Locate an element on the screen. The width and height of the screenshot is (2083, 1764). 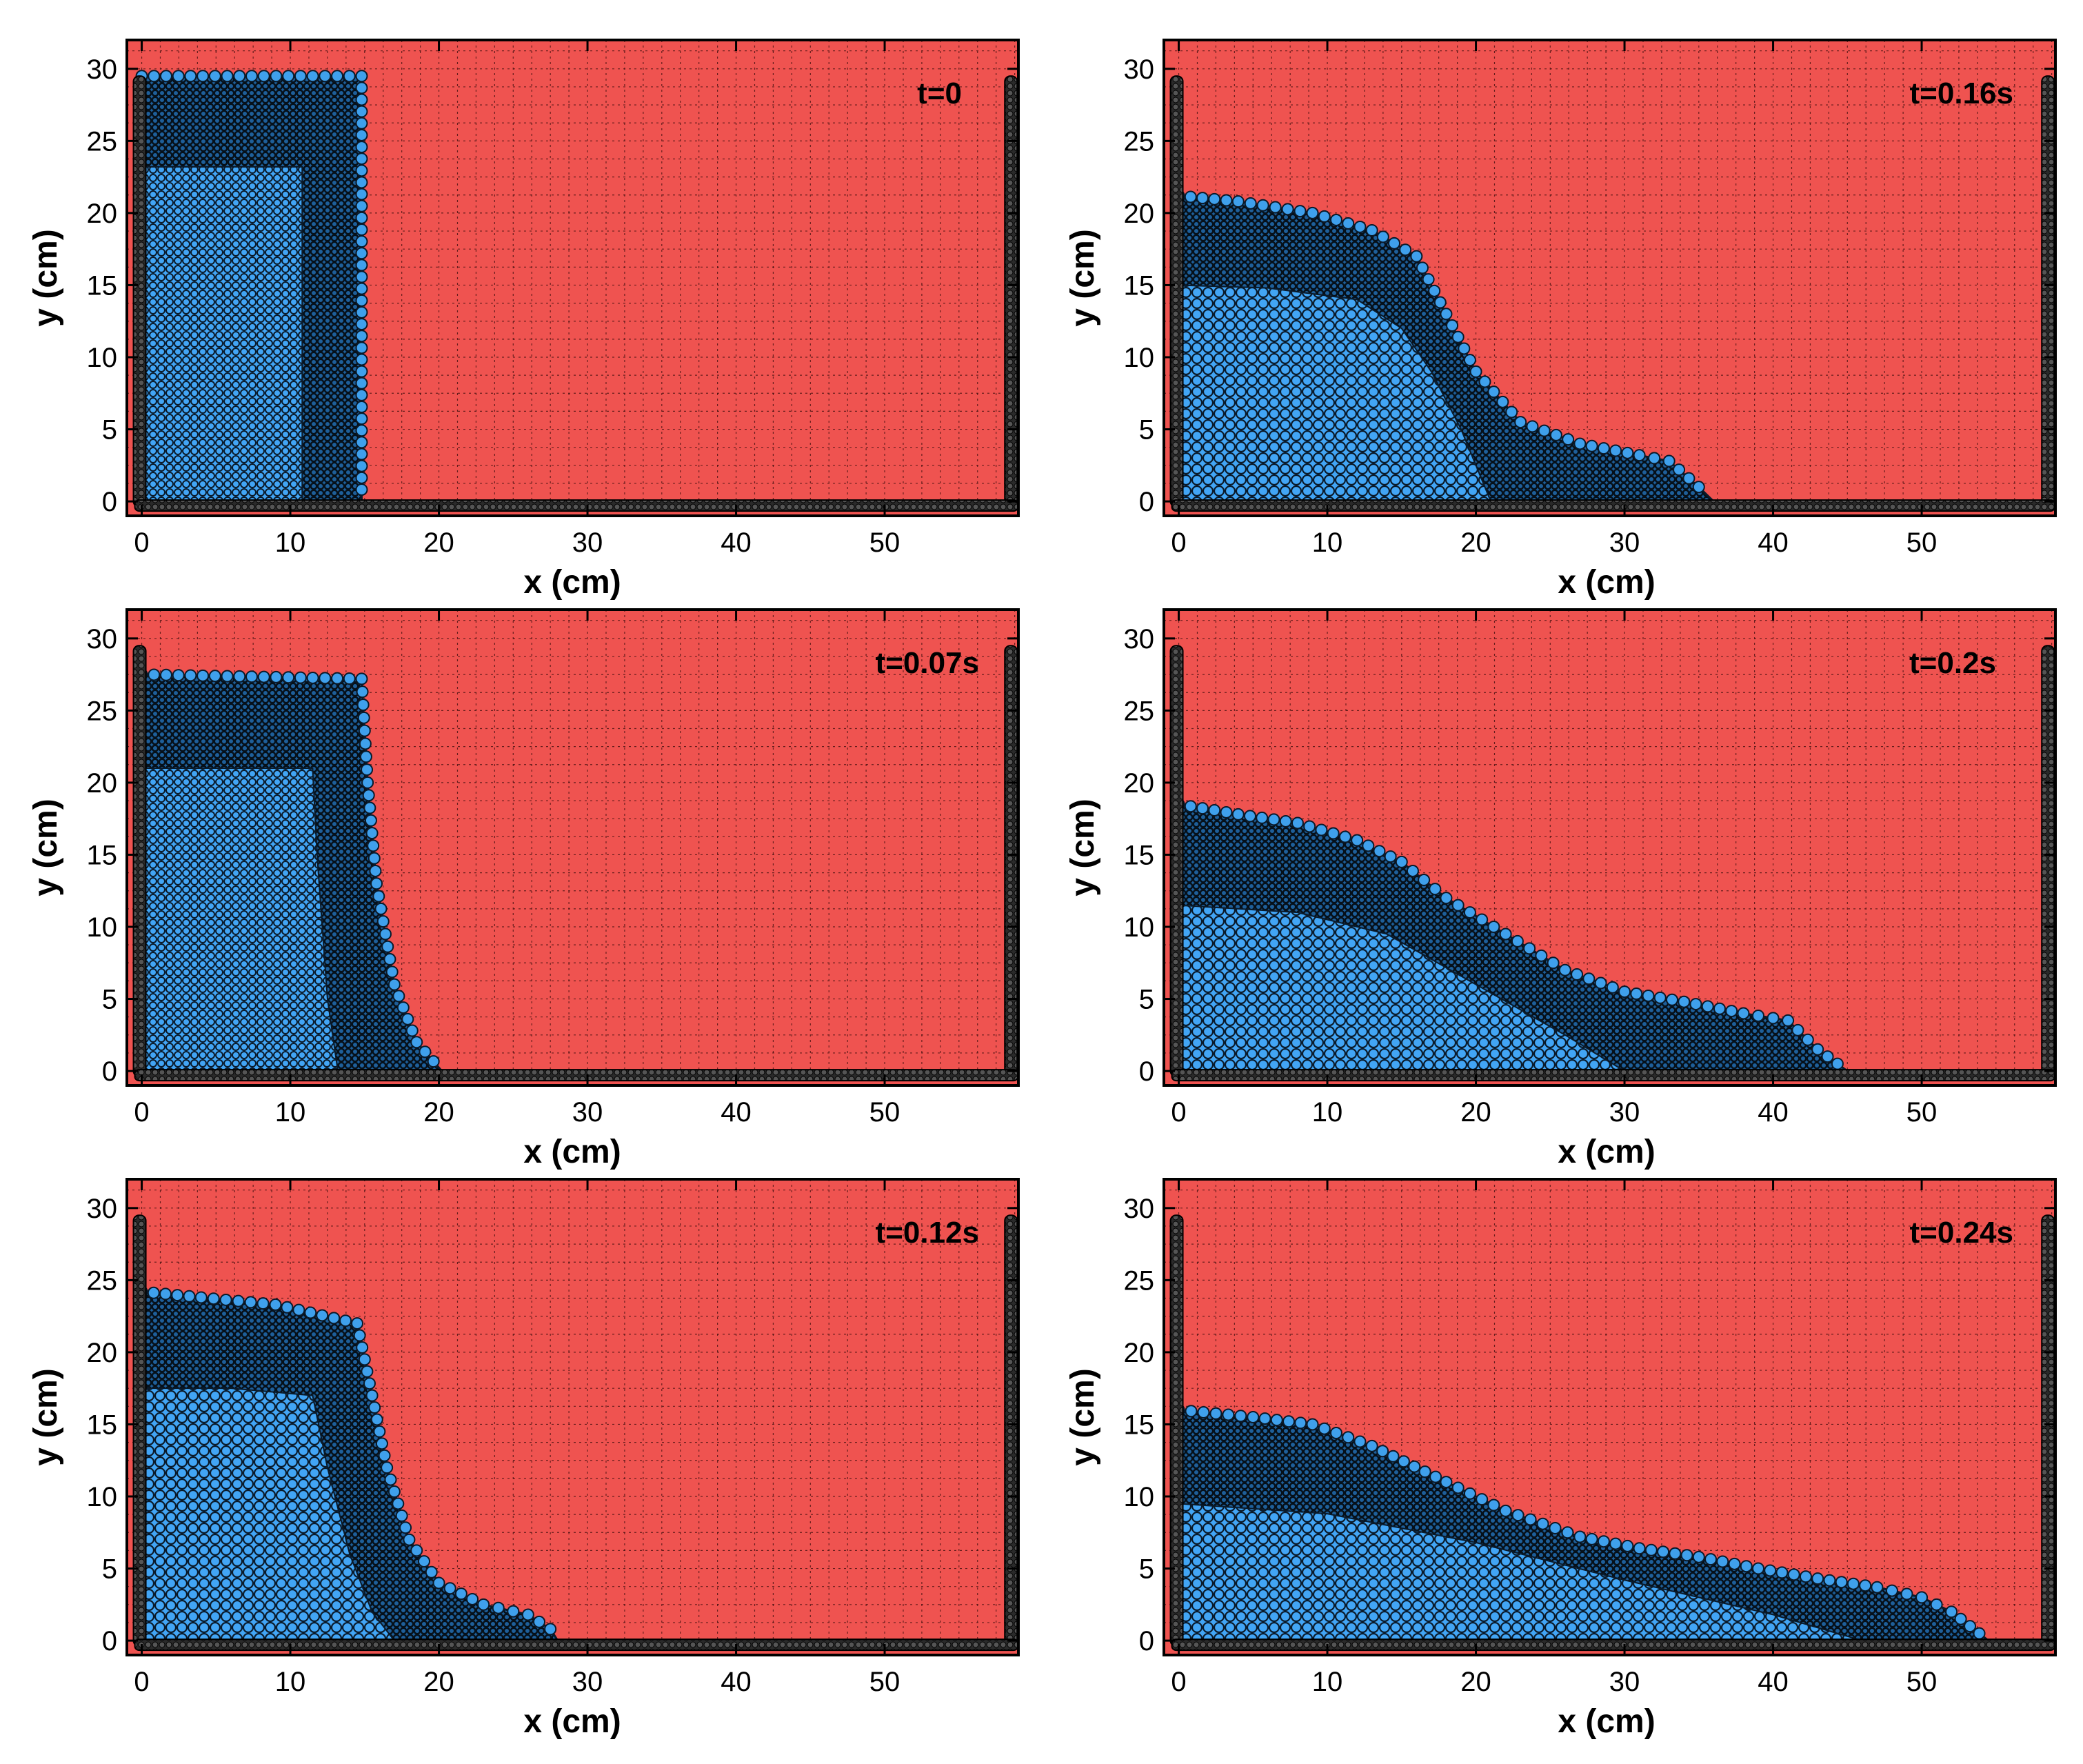
surface-particles is located at coordinates (1438, 341).